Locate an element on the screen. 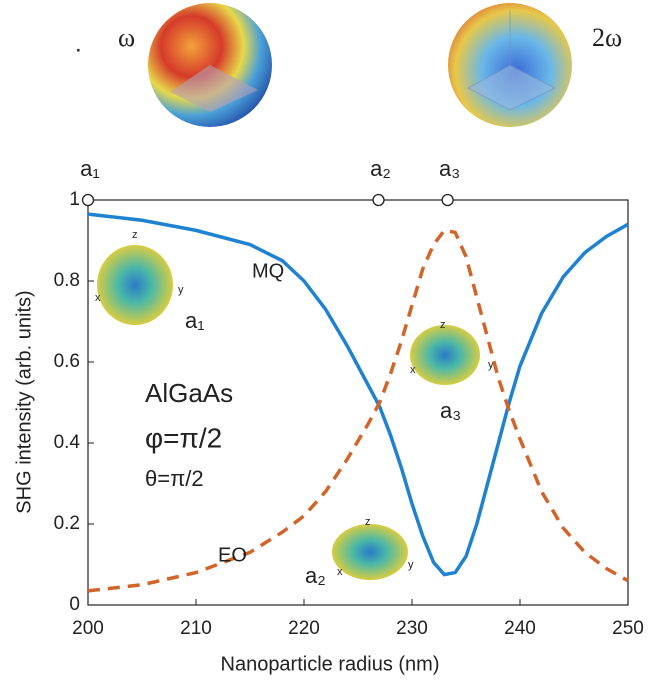 This screenshot has width=651, height=687. series-label: EO is located at coordinates (232, 555).